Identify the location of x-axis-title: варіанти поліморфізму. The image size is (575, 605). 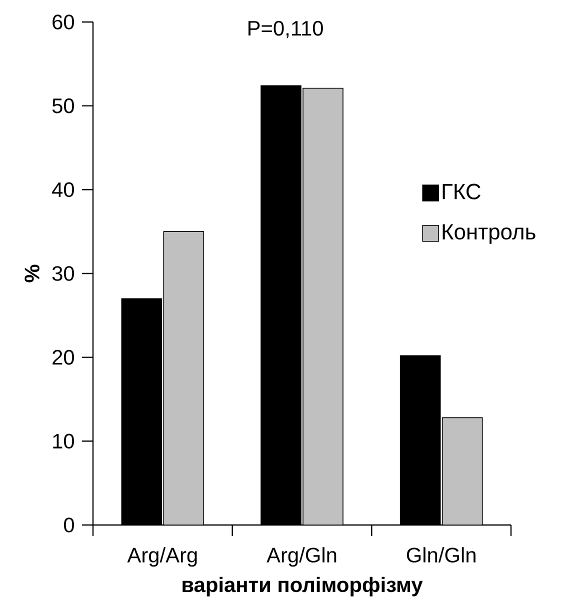
(302, 586).